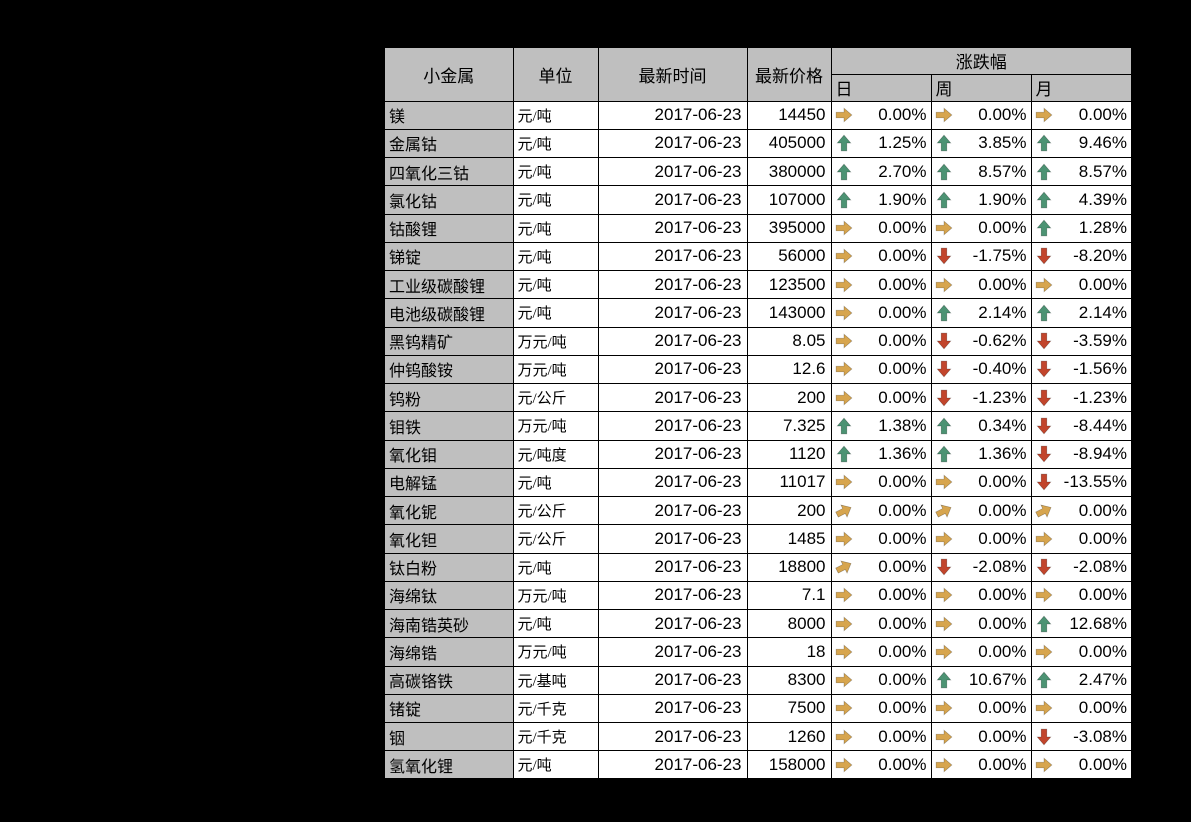 The width and height of the screenshot is (1191, 822). I want to click on metal-name-cell: 海绵钛, so click(448, 595).